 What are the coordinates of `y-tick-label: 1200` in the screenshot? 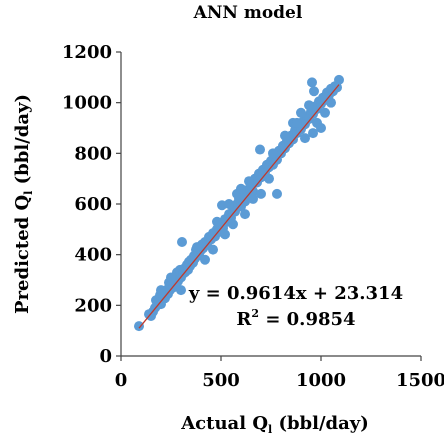 It's located at (87, 52).